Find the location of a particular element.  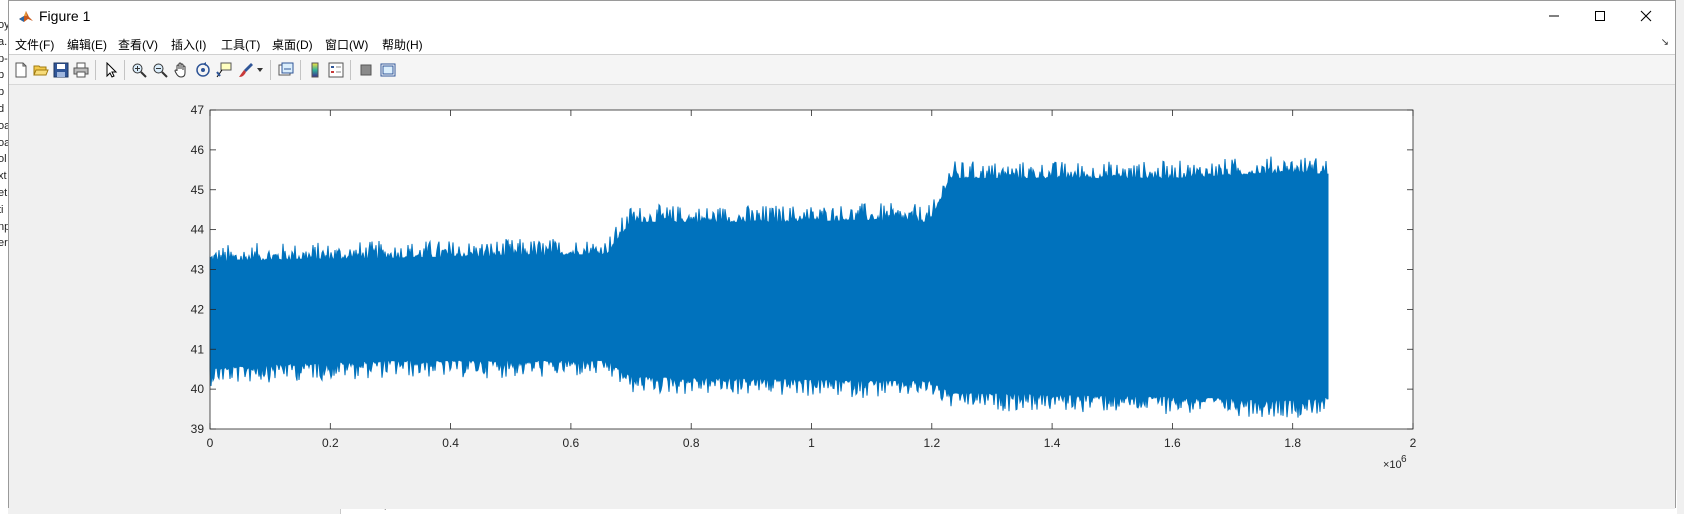

background-text-fragment: xt is located at coordinates (3, 176).